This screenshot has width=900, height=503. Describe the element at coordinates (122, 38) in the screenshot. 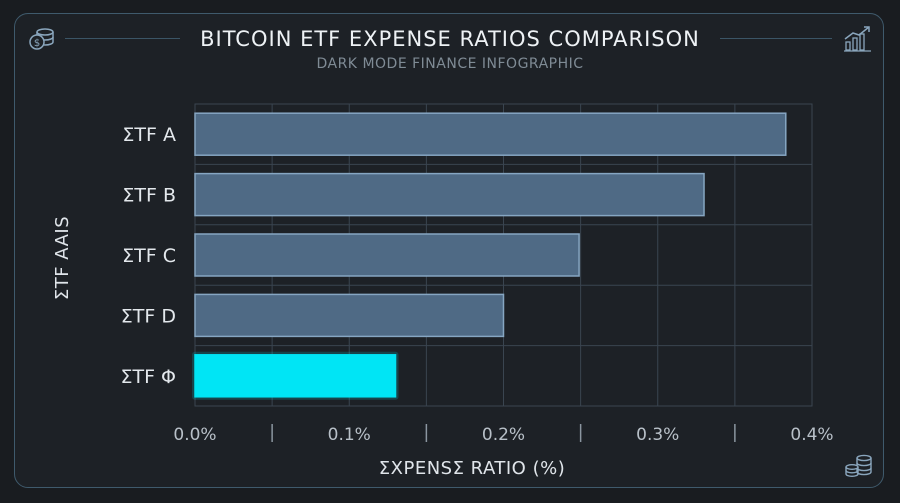

I see `title-rule-left` at that location.